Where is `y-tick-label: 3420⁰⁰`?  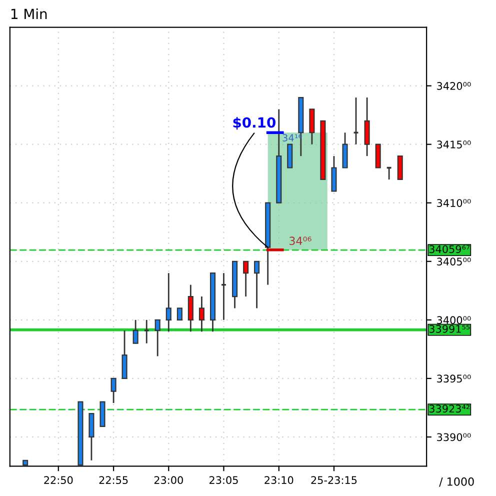 y-tick-label: 3420⁰⁰ is located at coordinates (454, 86).